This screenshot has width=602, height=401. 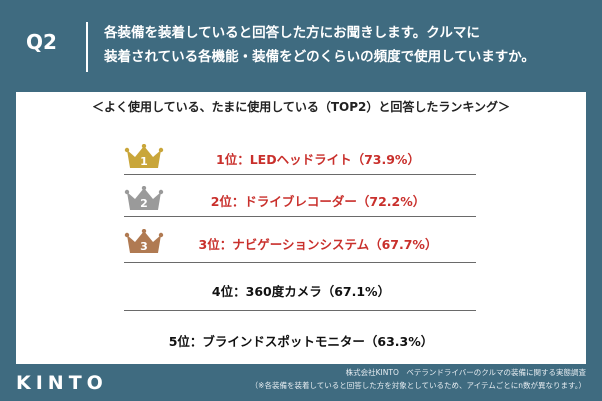 What do you see at coordinates (144, 246) in the screenshot?
I see `crown-rank-number: 3` at bounding box center [144, 246].